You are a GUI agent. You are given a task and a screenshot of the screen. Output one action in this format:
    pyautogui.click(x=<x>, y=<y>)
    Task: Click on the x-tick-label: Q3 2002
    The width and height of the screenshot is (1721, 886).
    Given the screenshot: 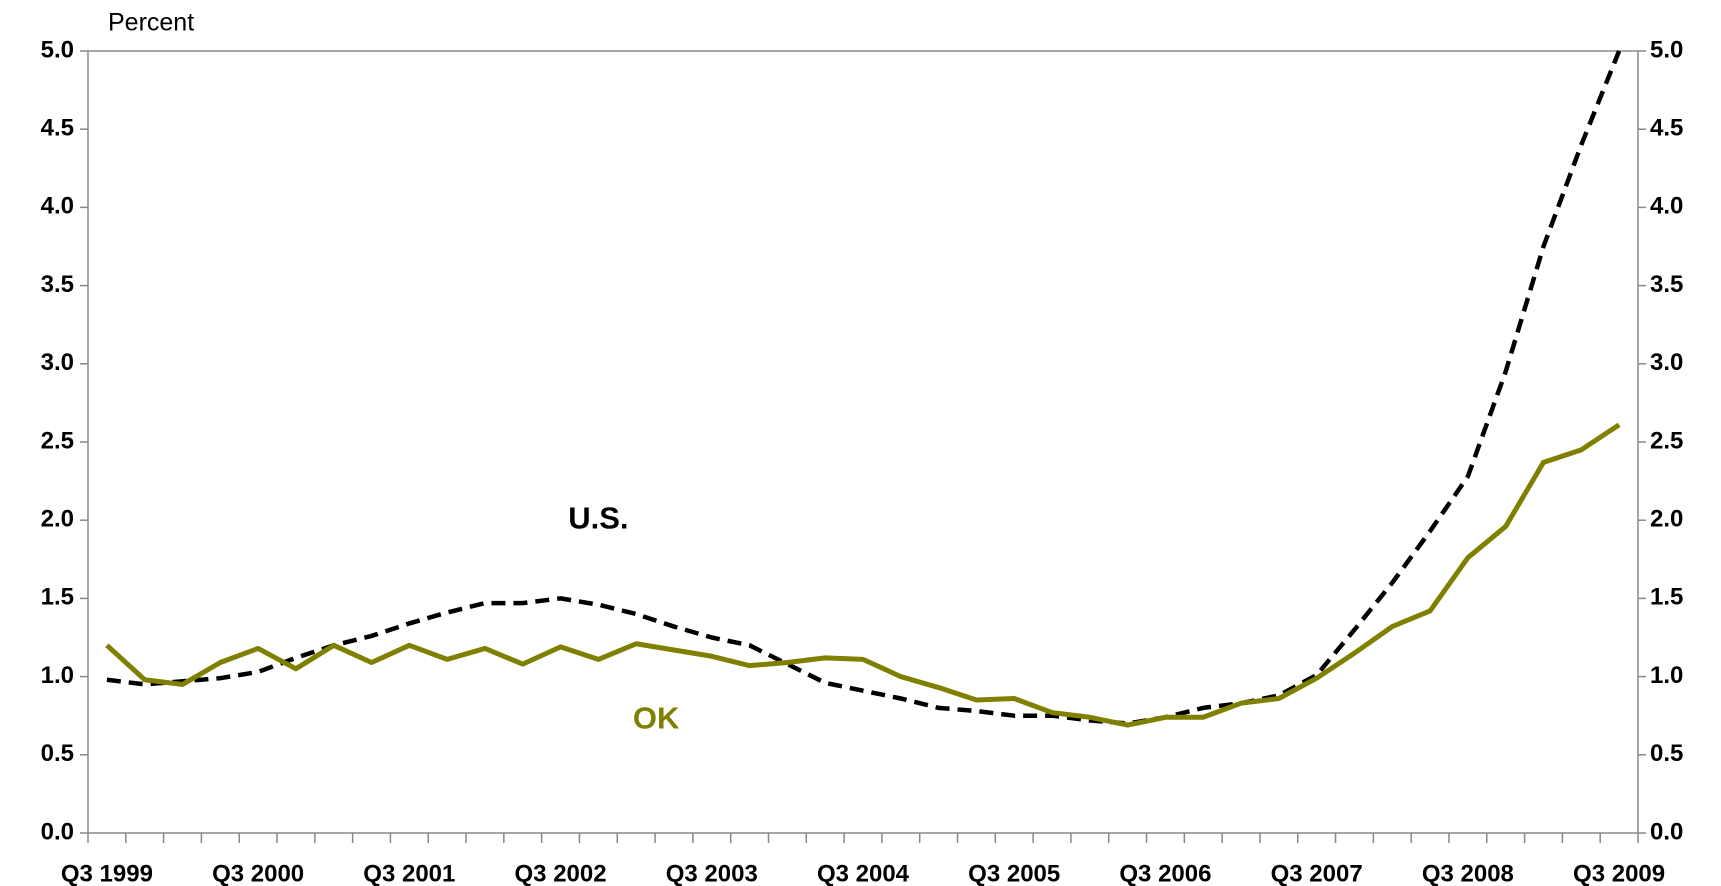 What is the action you would take?
    pyautogui.click(x=561, y=873)
    